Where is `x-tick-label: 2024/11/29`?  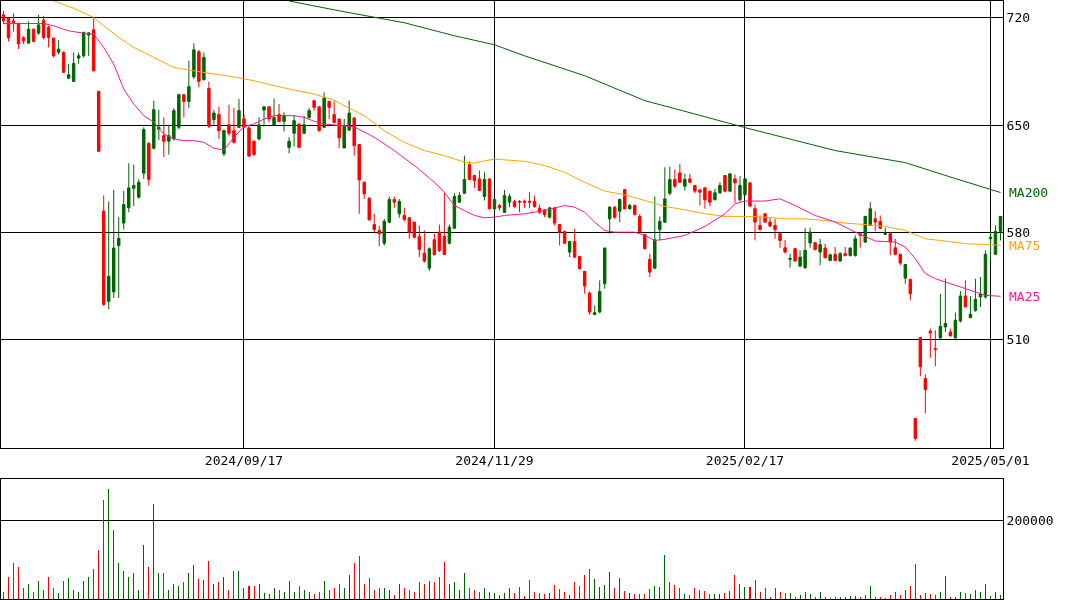
x-tick-label: 2024/11/29 is located at coordinates (494, 460).